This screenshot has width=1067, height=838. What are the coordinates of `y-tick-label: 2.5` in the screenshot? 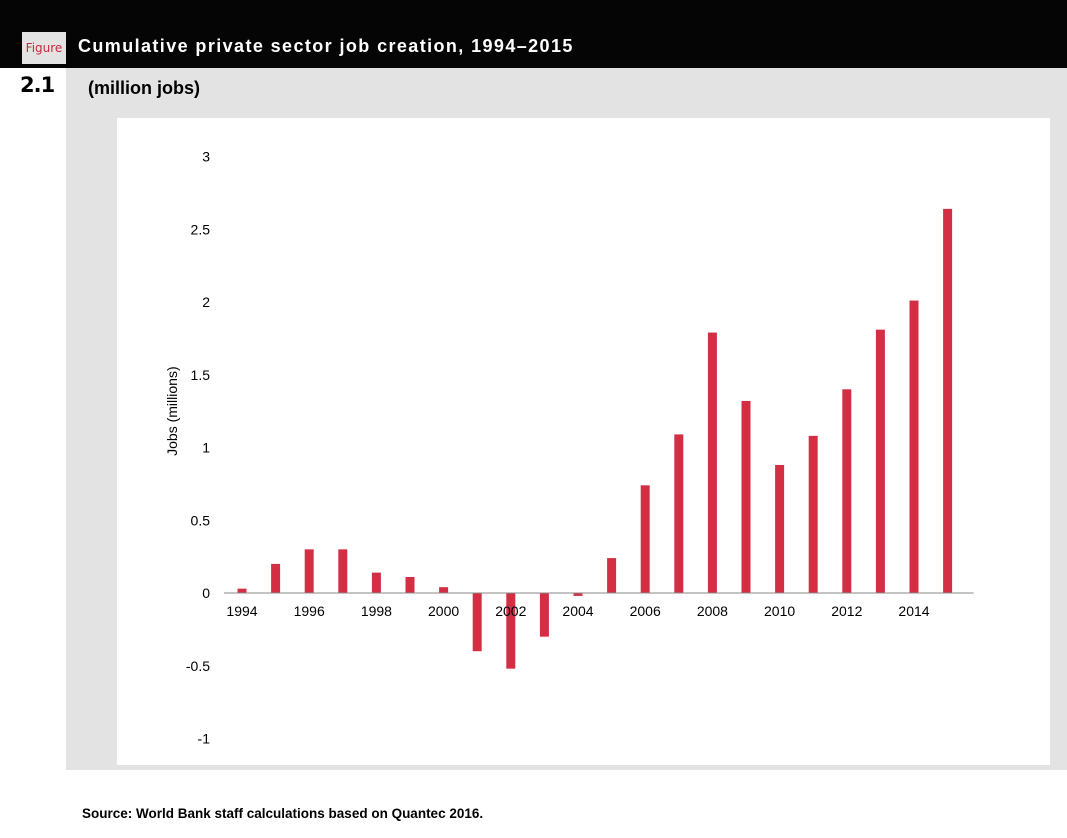 It's located at (201, 229).